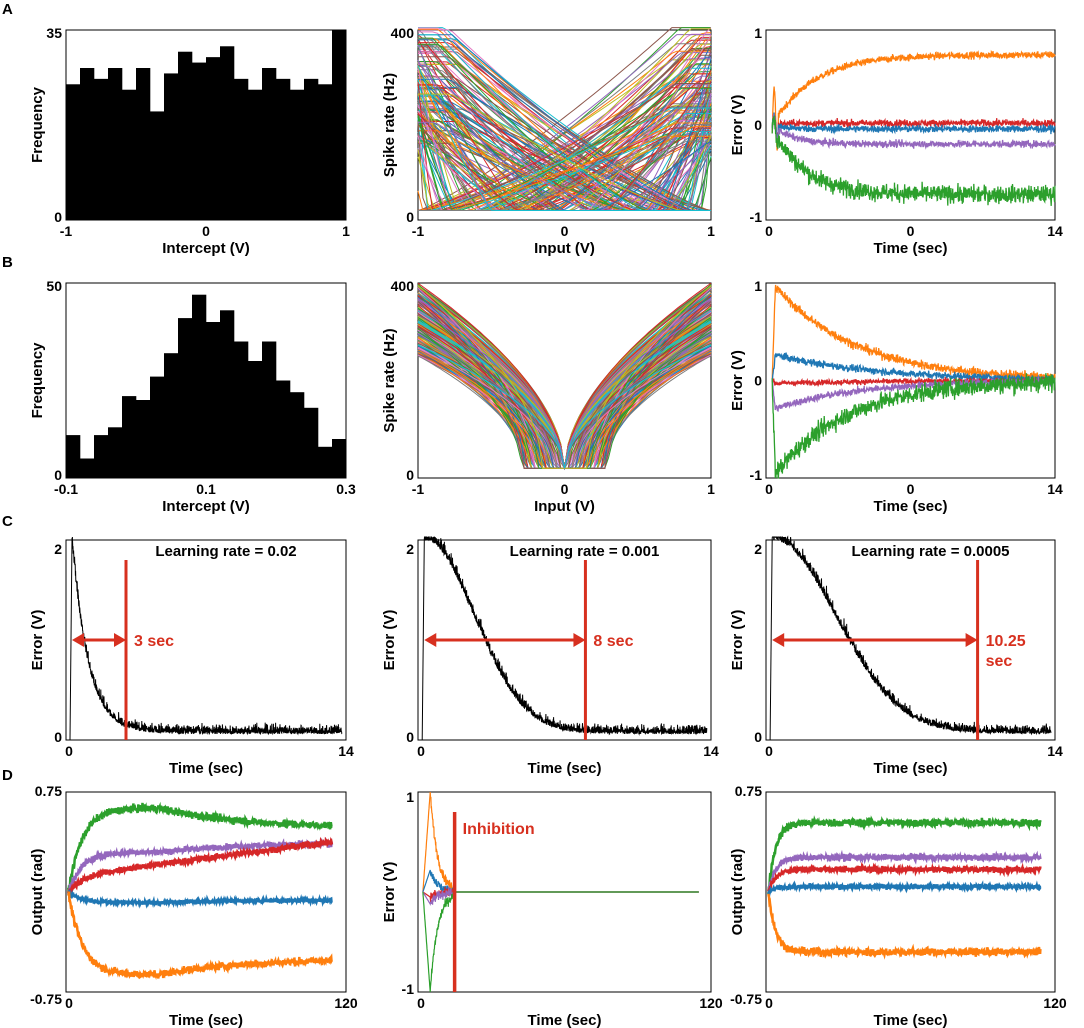 The width and height of the screenshot is (1084, 1028). What do you see at coordinates (778, 640) in the screenshot?
I see `arrow-head-left` at bounding box center [778, 640].